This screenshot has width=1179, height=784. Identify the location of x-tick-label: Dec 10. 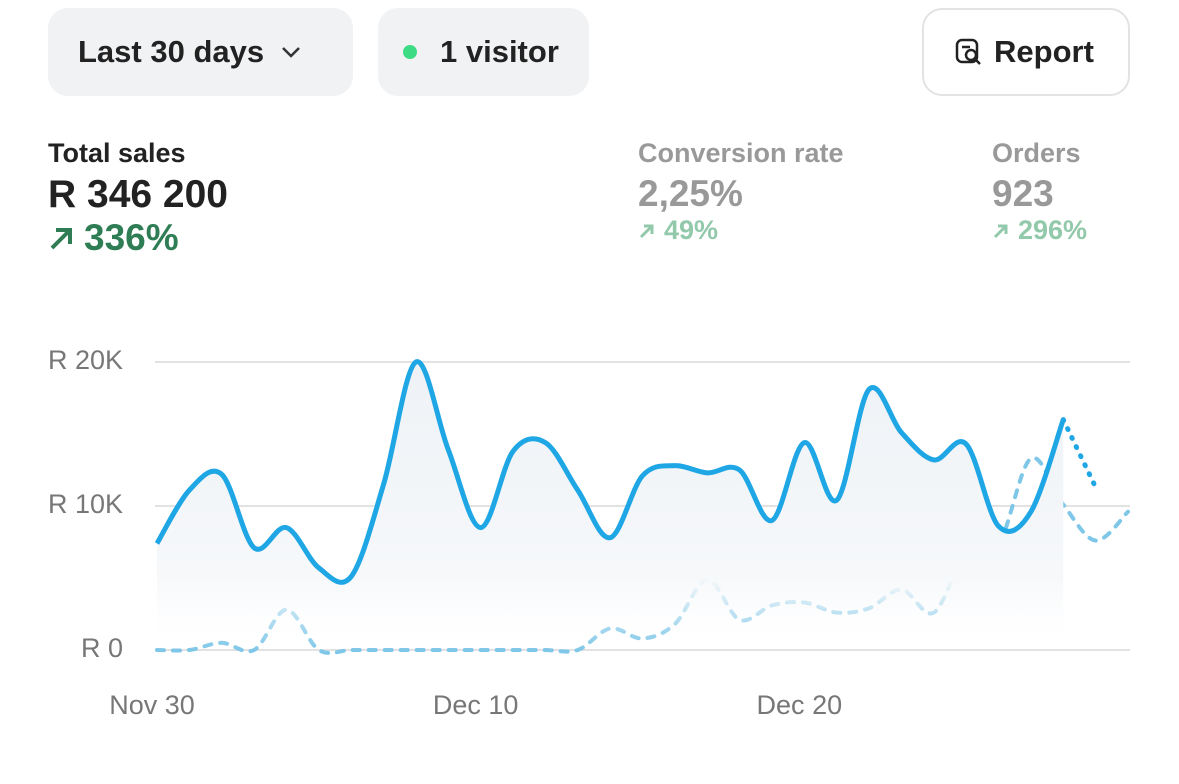
(476, 705).